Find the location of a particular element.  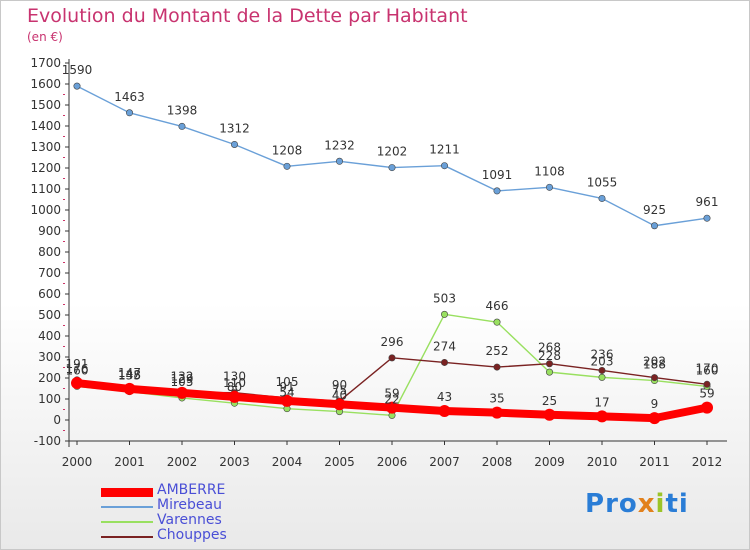

data-label-varennes: 228 is located at coordinates (549, 356).